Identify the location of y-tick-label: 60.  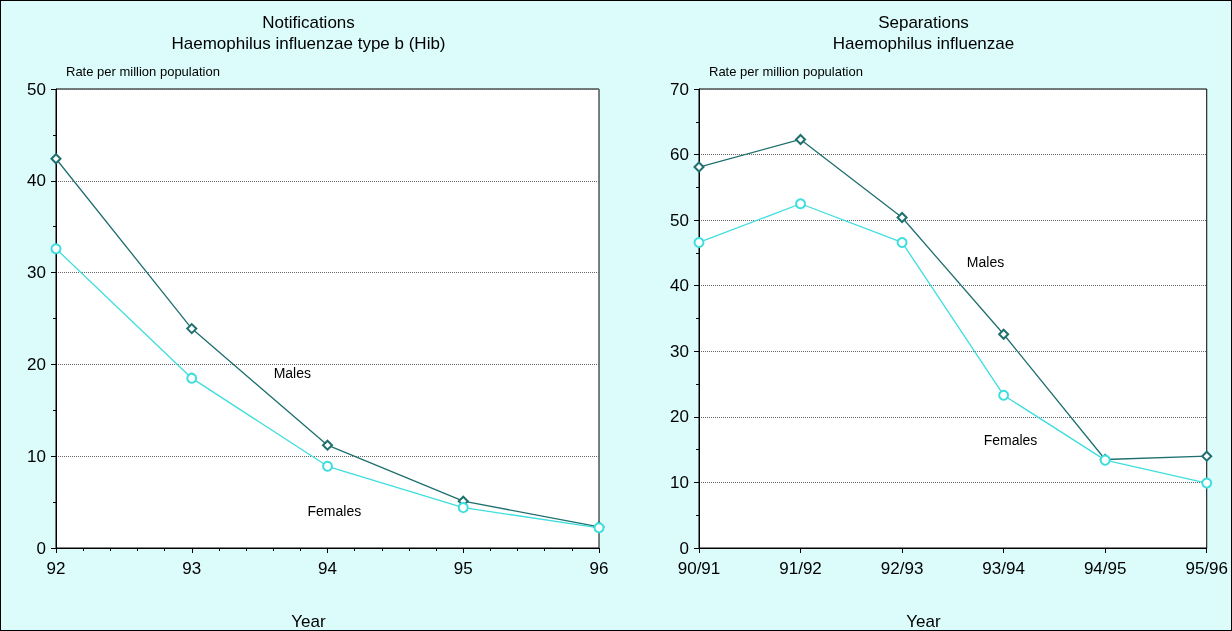
(679, 155).